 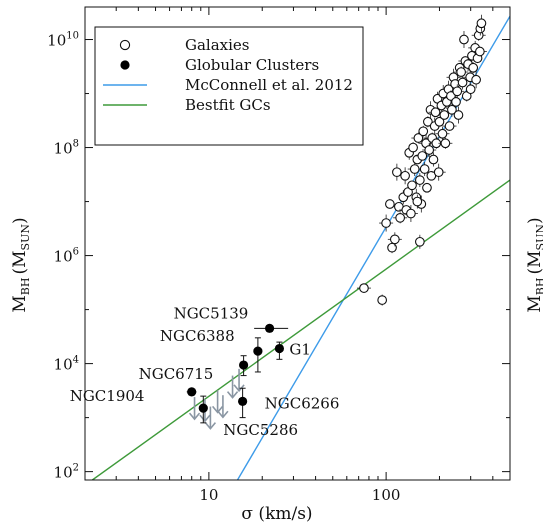 I want to click on y-tick-label-exp: 10, so click(x=72, y=36).